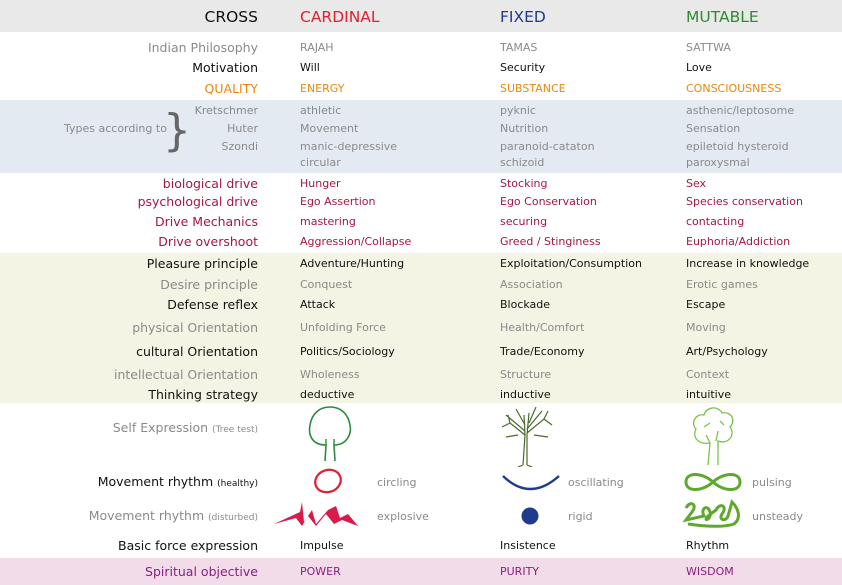  I want to click on row-label-text: Pleasure principle, so click(202, 263).